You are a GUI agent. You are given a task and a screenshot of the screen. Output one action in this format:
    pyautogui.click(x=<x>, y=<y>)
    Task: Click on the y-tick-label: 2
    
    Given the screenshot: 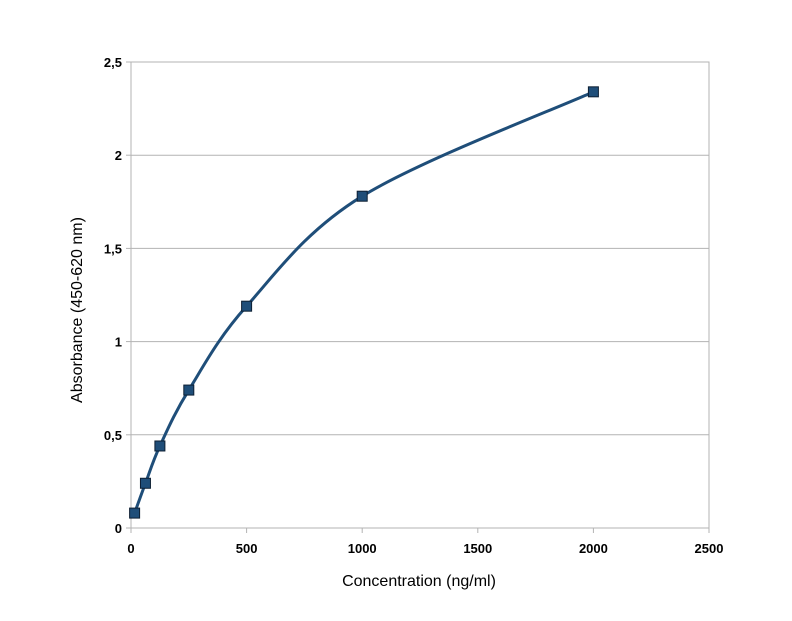 What is the action you would take?
    pyautogui.click(x=118, y=155)
    